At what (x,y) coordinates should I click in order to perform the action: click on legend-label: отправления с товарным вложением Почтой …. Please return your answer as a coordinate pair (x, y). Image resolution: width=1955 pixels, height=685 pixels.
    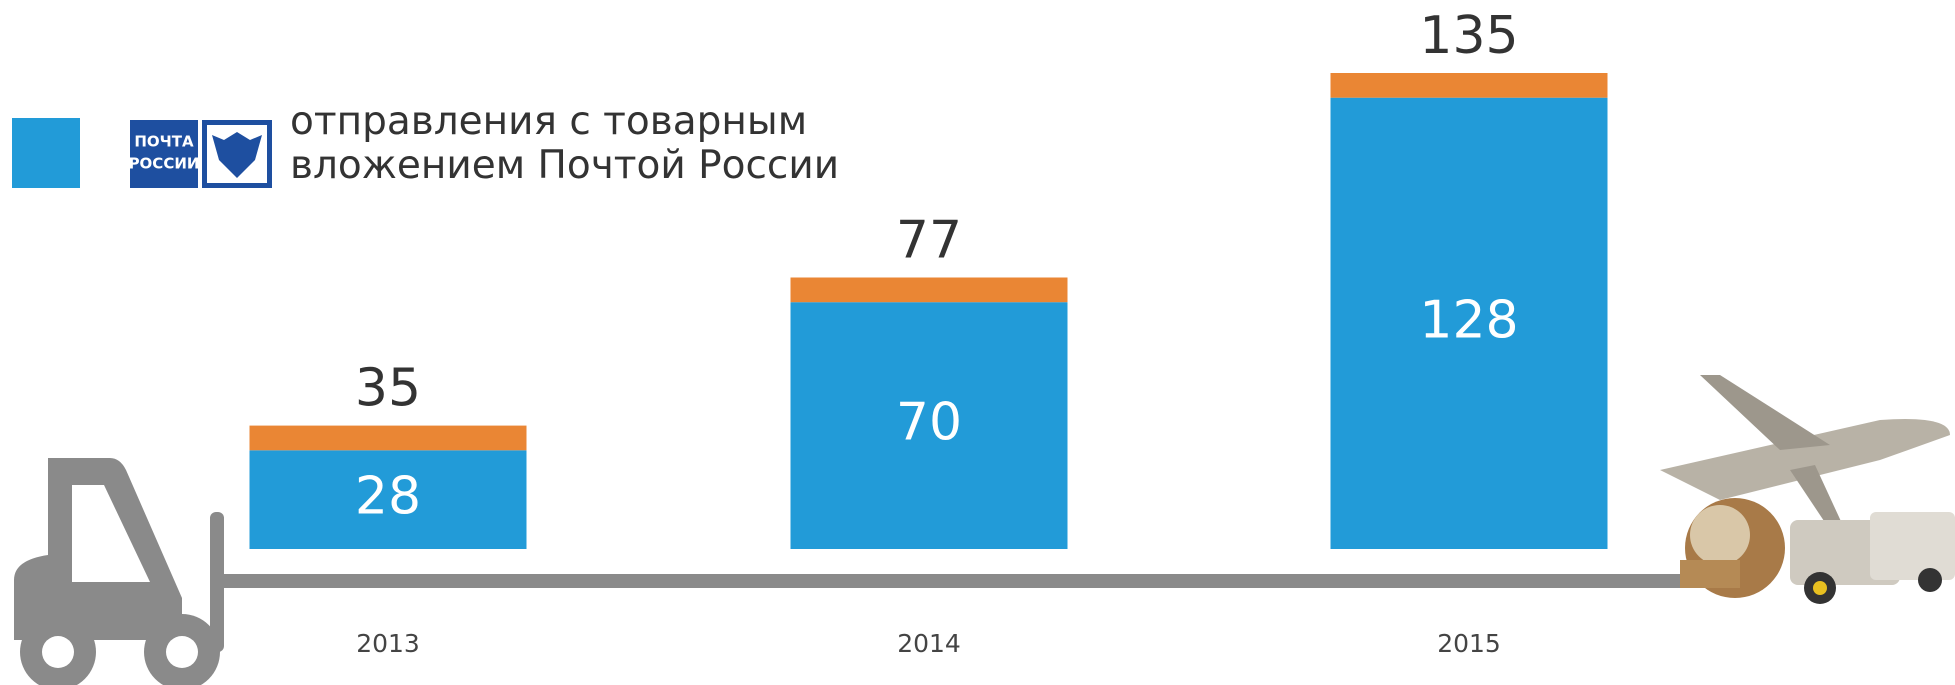
    Looking at the image, I should click on (565, 144).